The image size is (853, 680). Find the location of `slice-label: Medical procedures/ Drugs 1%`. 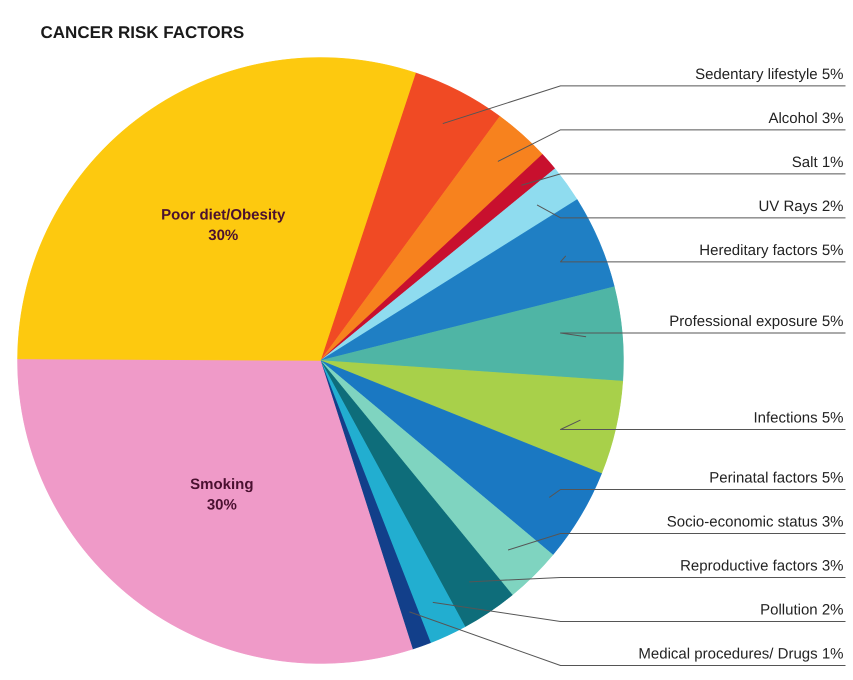

slice-label: Medical procedures/ Drugs 1% is located at coordinates (741, 654).